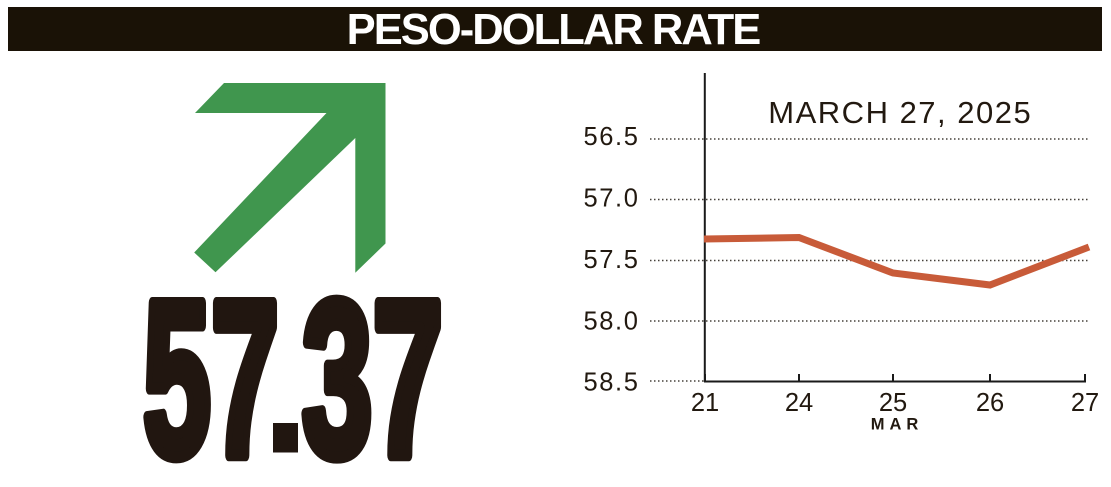  I want to click on svg-text: 56.5, so click(611, 137).